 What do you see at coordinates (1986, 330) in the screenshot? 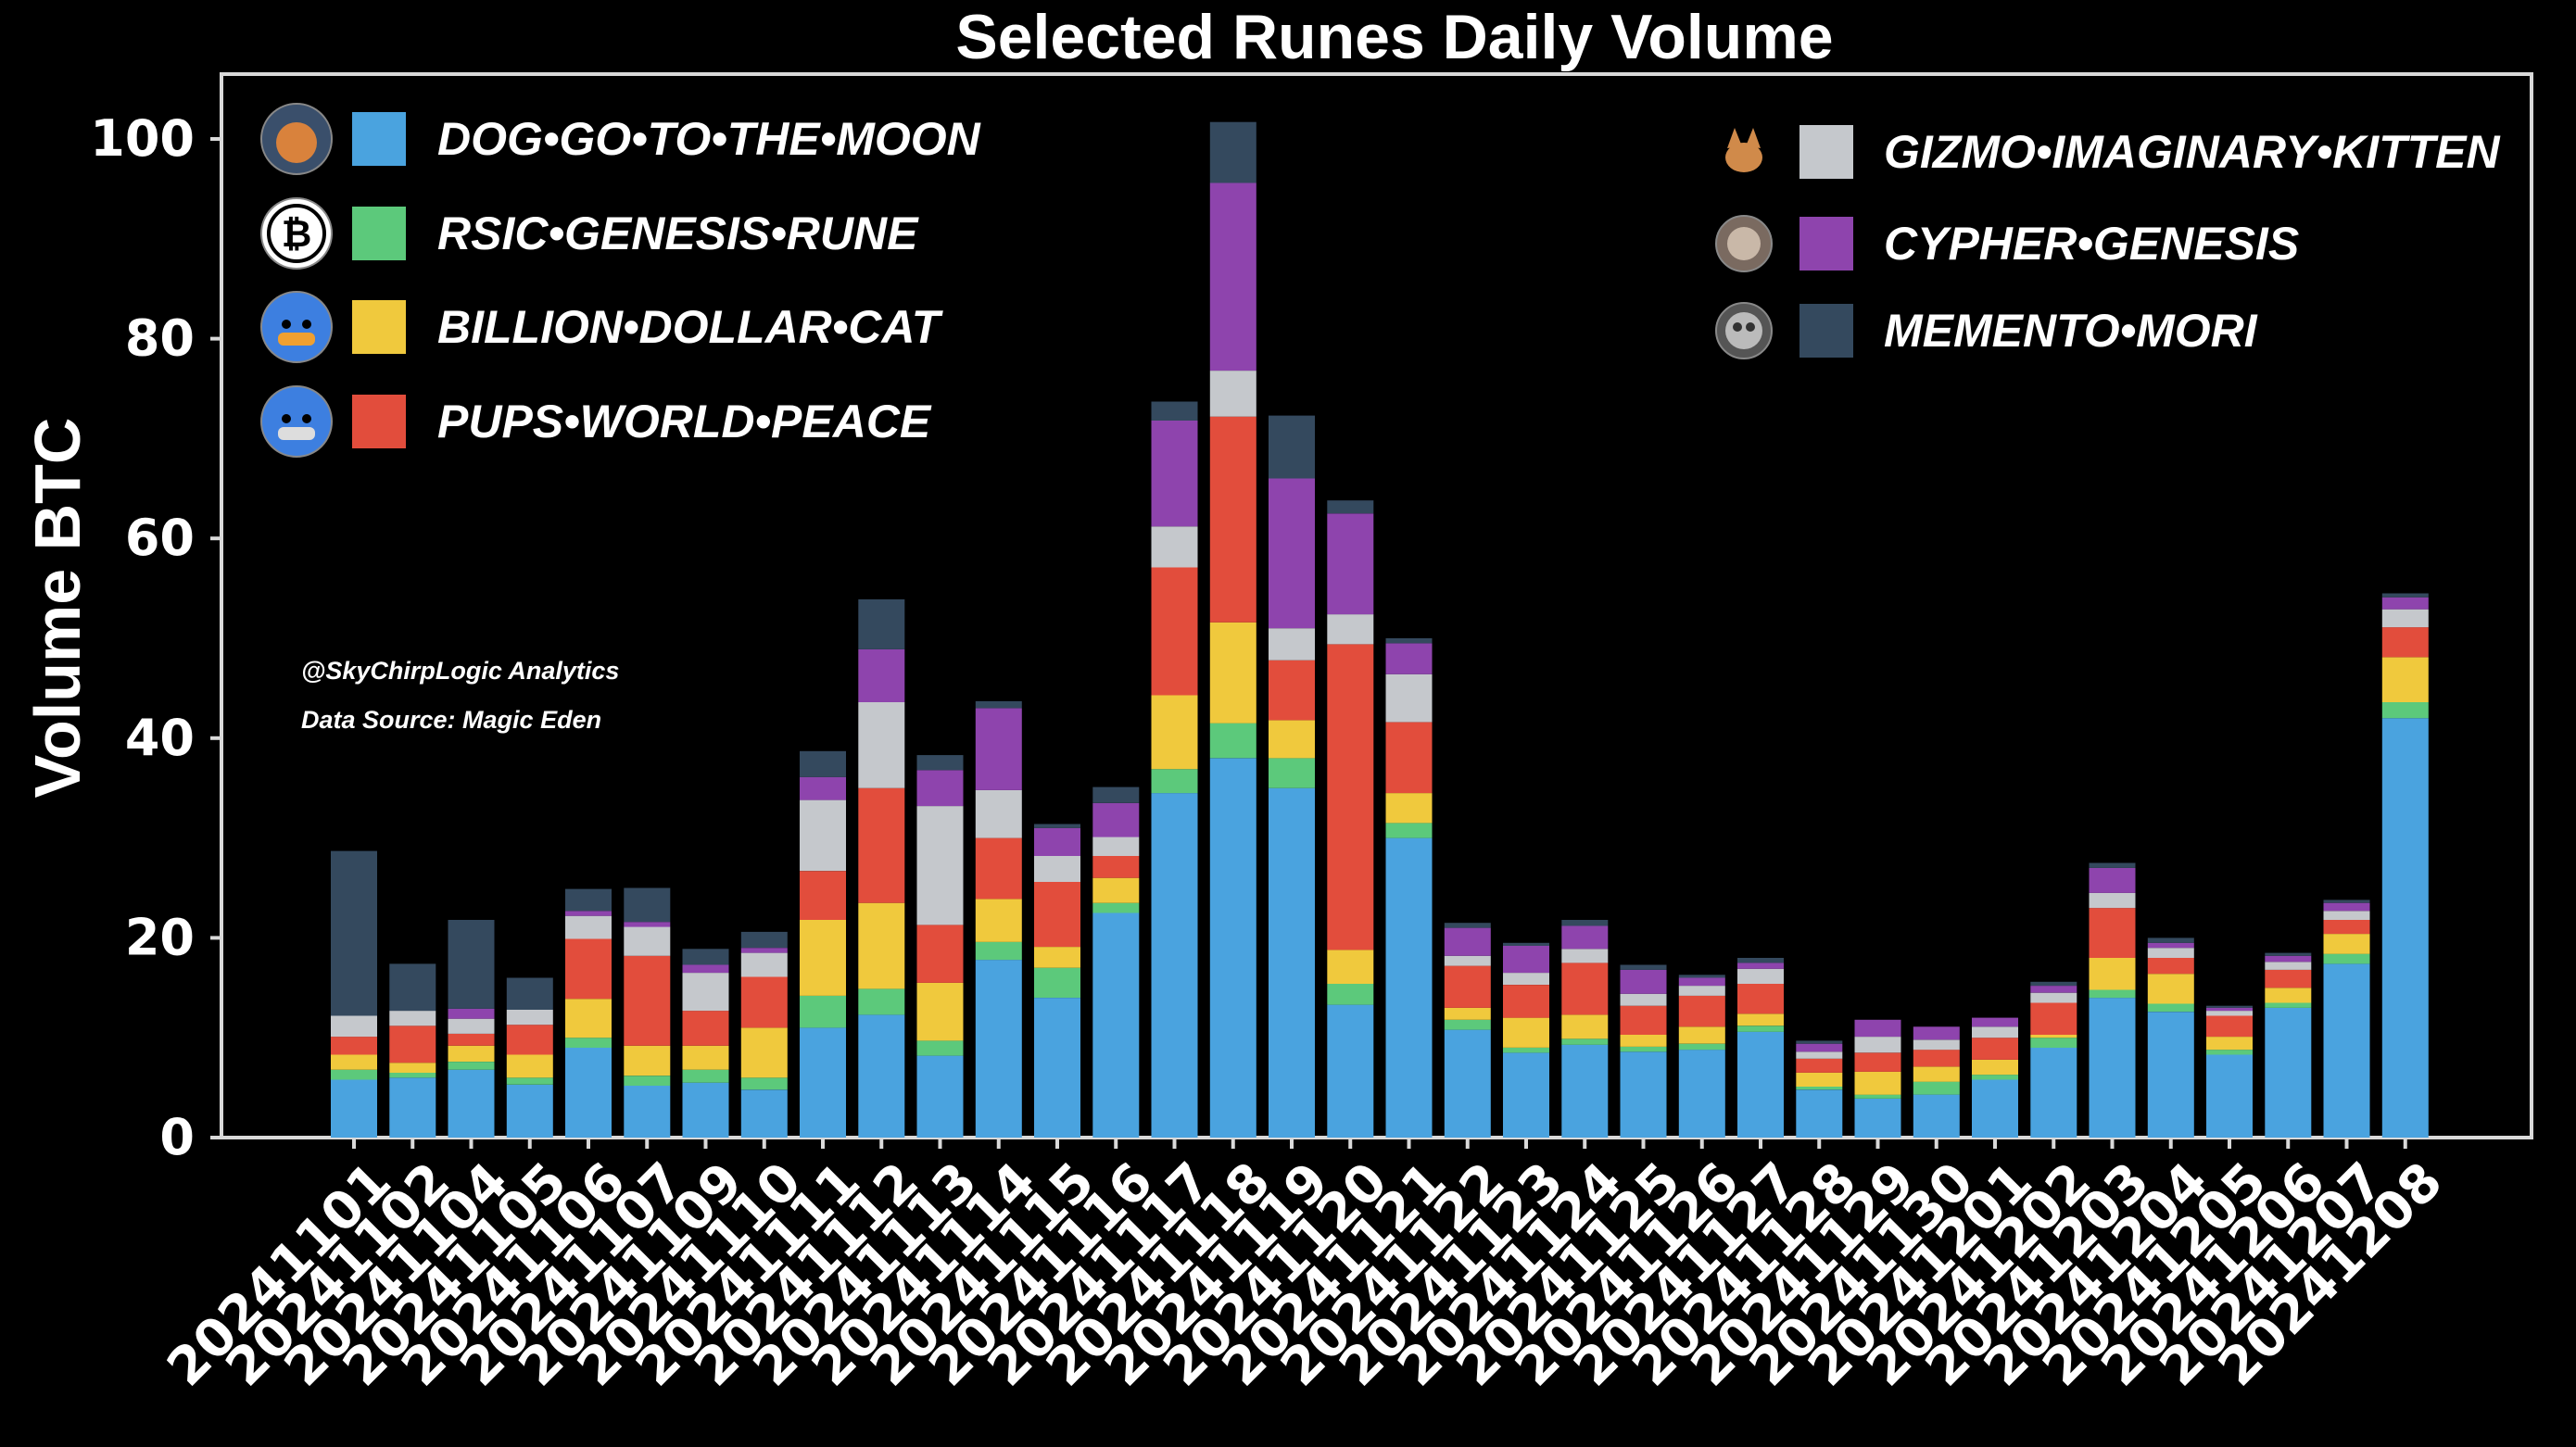
I see `legend-item-6: MEMENTO•MORI` at bounding box center [1986, 330].